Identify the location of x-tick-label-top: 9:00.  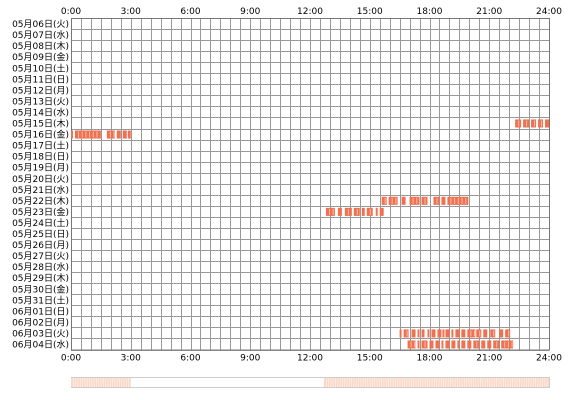
(250, 12).